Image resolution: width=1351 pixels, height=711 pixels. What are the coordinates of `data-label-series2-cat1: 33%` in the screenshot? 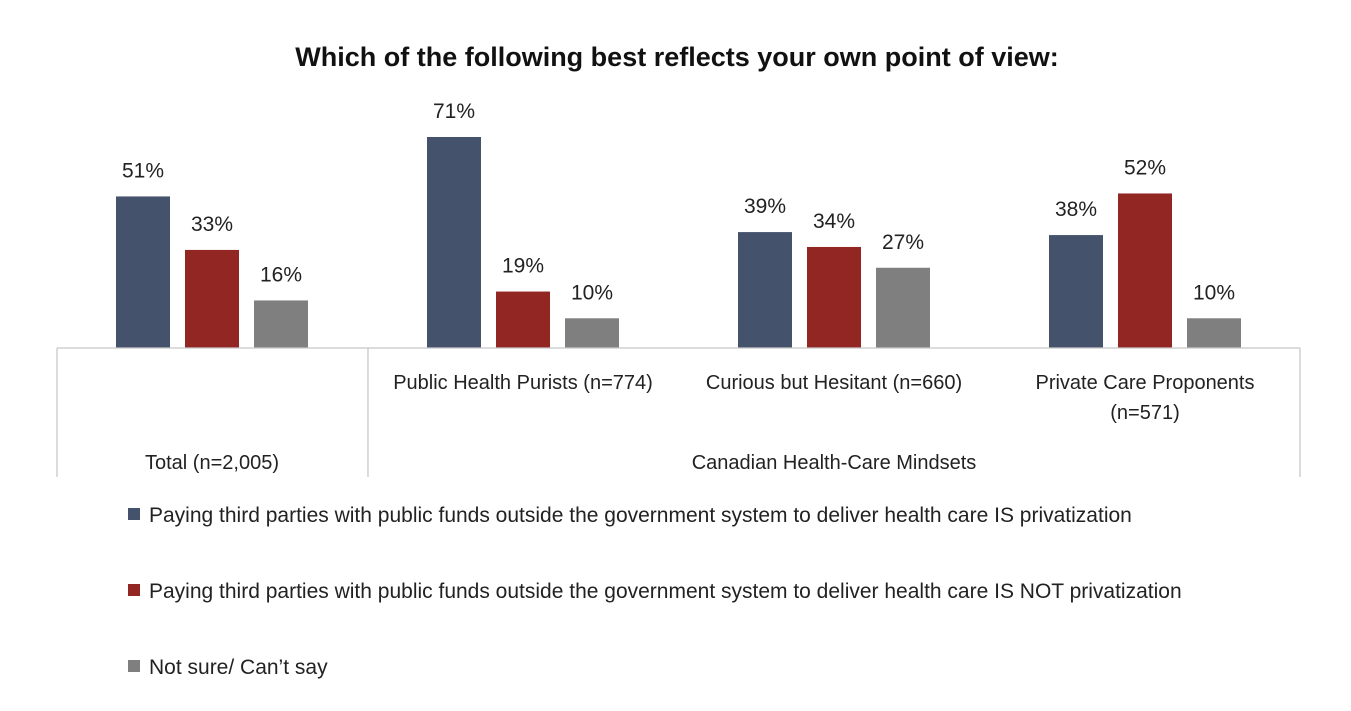 It's located at (212, 224).